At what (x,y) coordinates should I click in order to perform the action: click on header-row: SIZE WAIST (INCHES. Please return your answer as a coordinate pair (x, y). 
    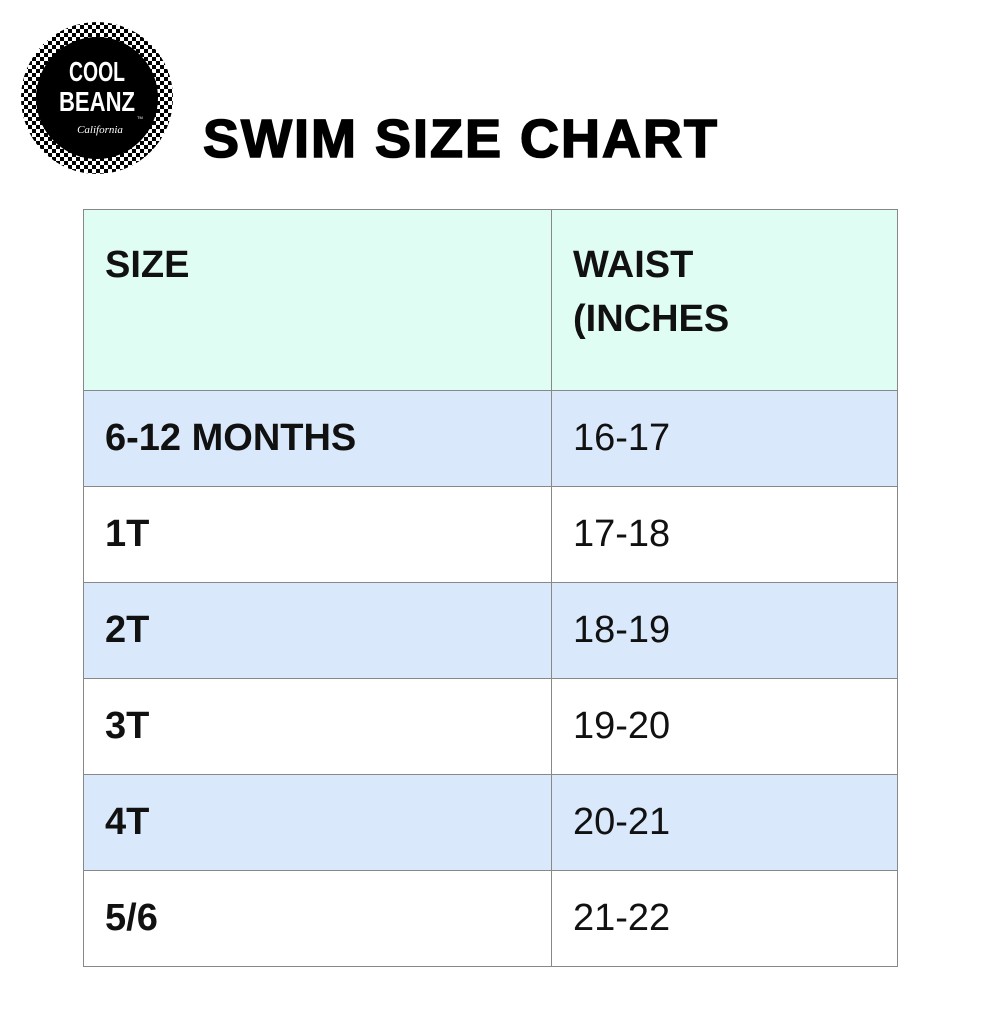
    Looking at the image, I should click on (490, 300).